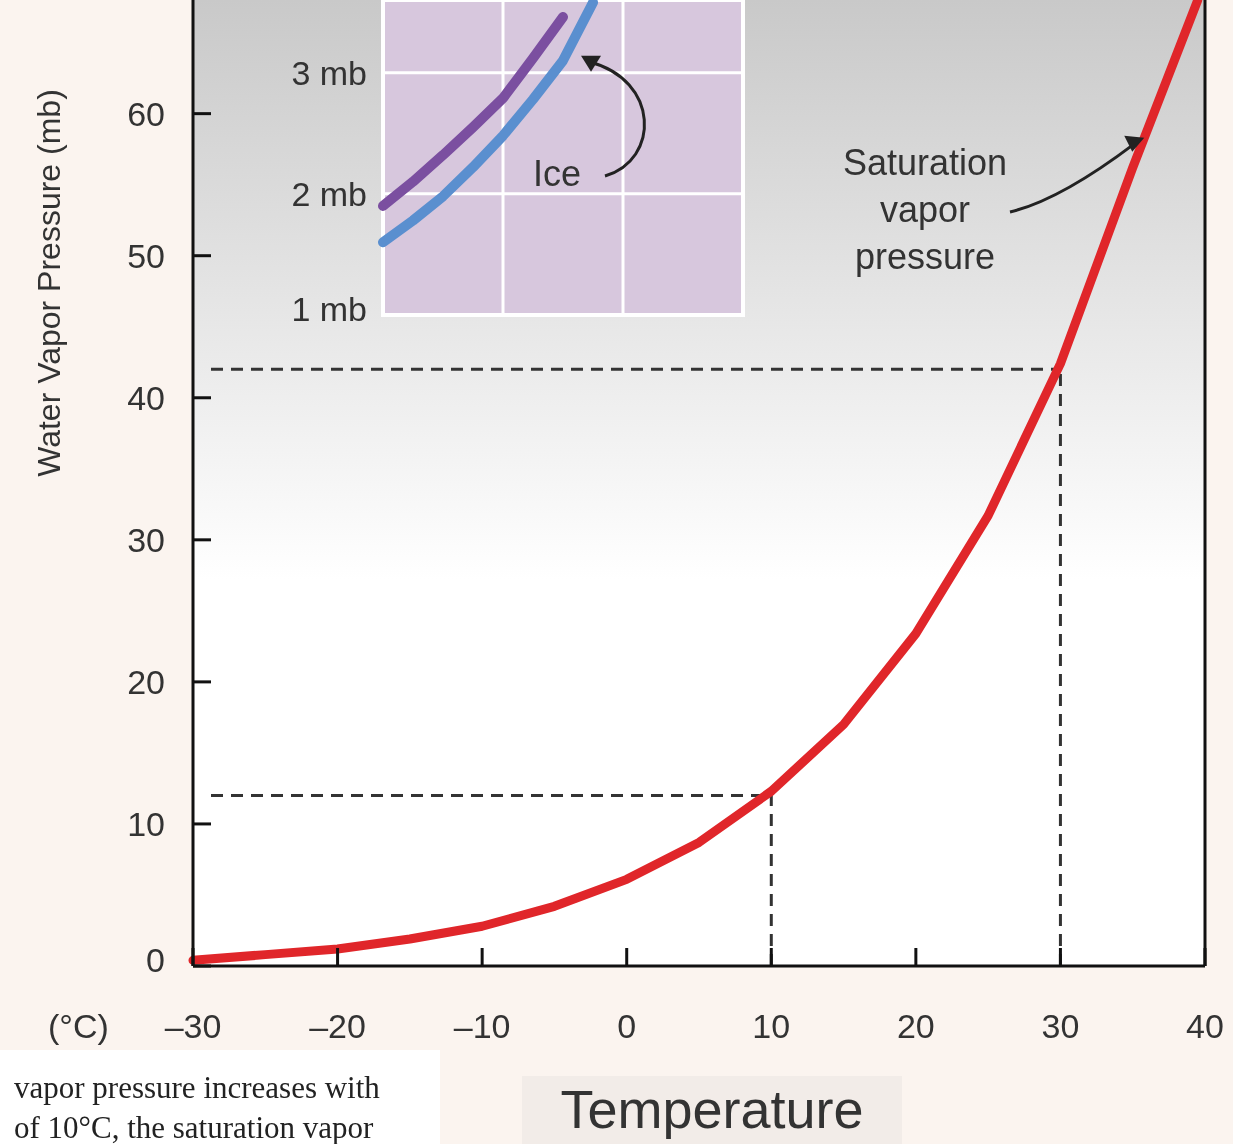 This screenshot has width=1233, height=1144. I want to click on text: vapor pressure increases with, so click(197, 1087).